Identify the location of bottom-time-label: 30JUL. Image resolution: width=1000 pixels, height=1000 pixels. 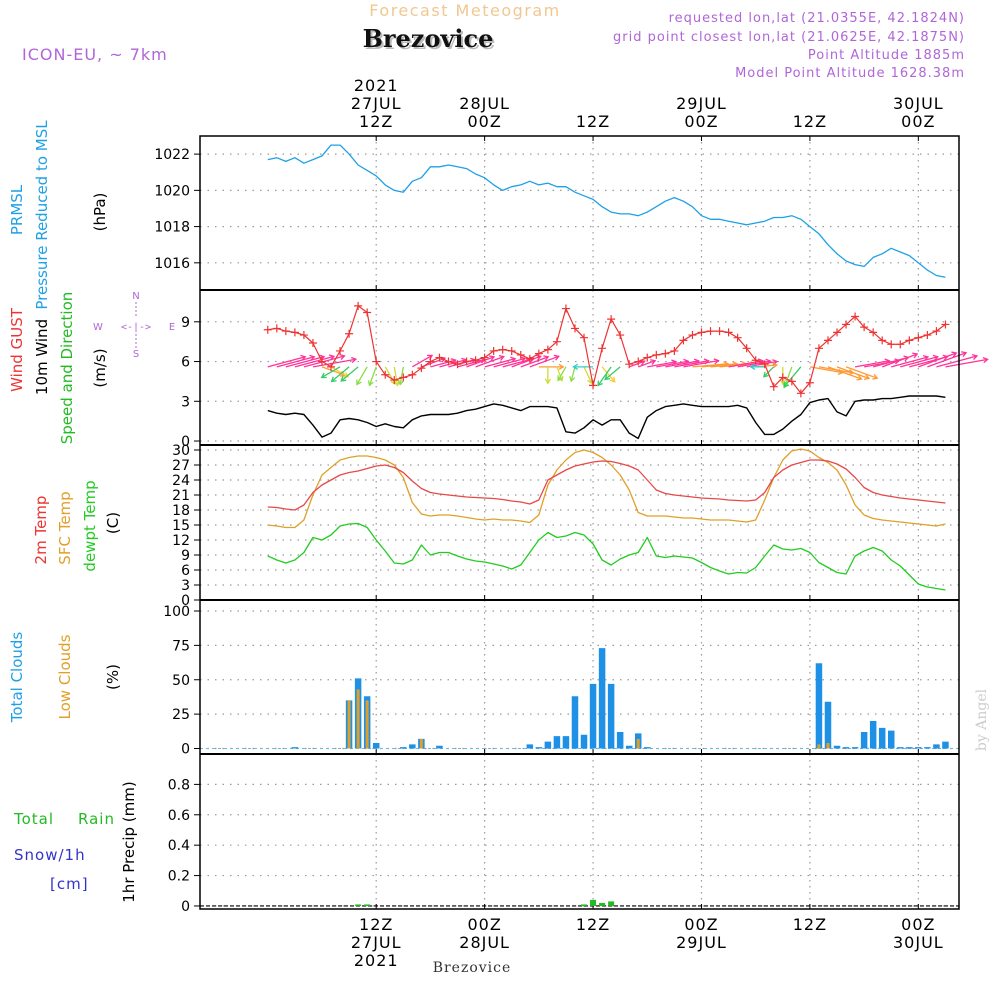
(918, 942).